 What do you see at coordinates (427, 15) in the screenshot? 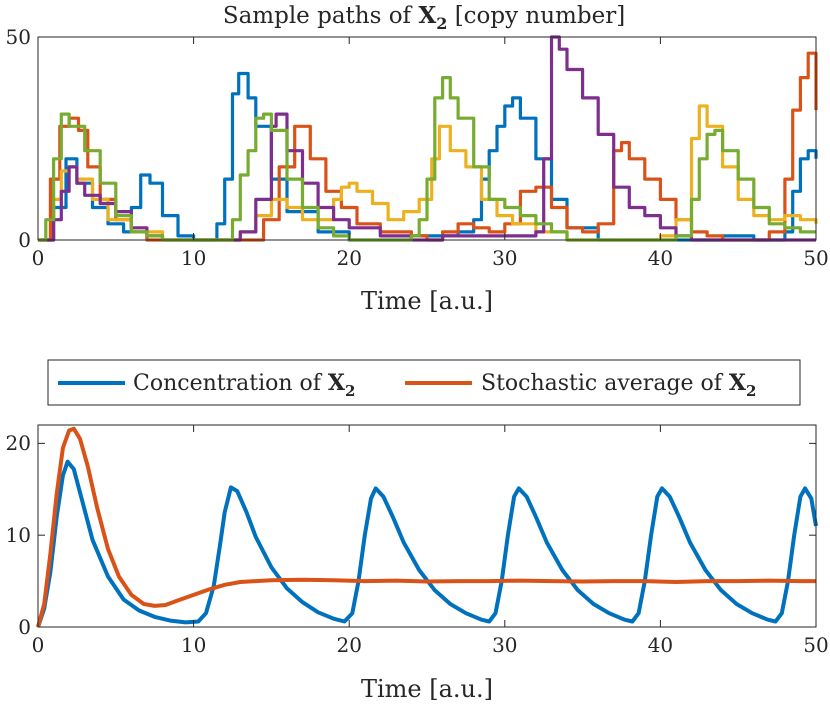
I see `top-title-variable: X` at bounding box center [427, 15].